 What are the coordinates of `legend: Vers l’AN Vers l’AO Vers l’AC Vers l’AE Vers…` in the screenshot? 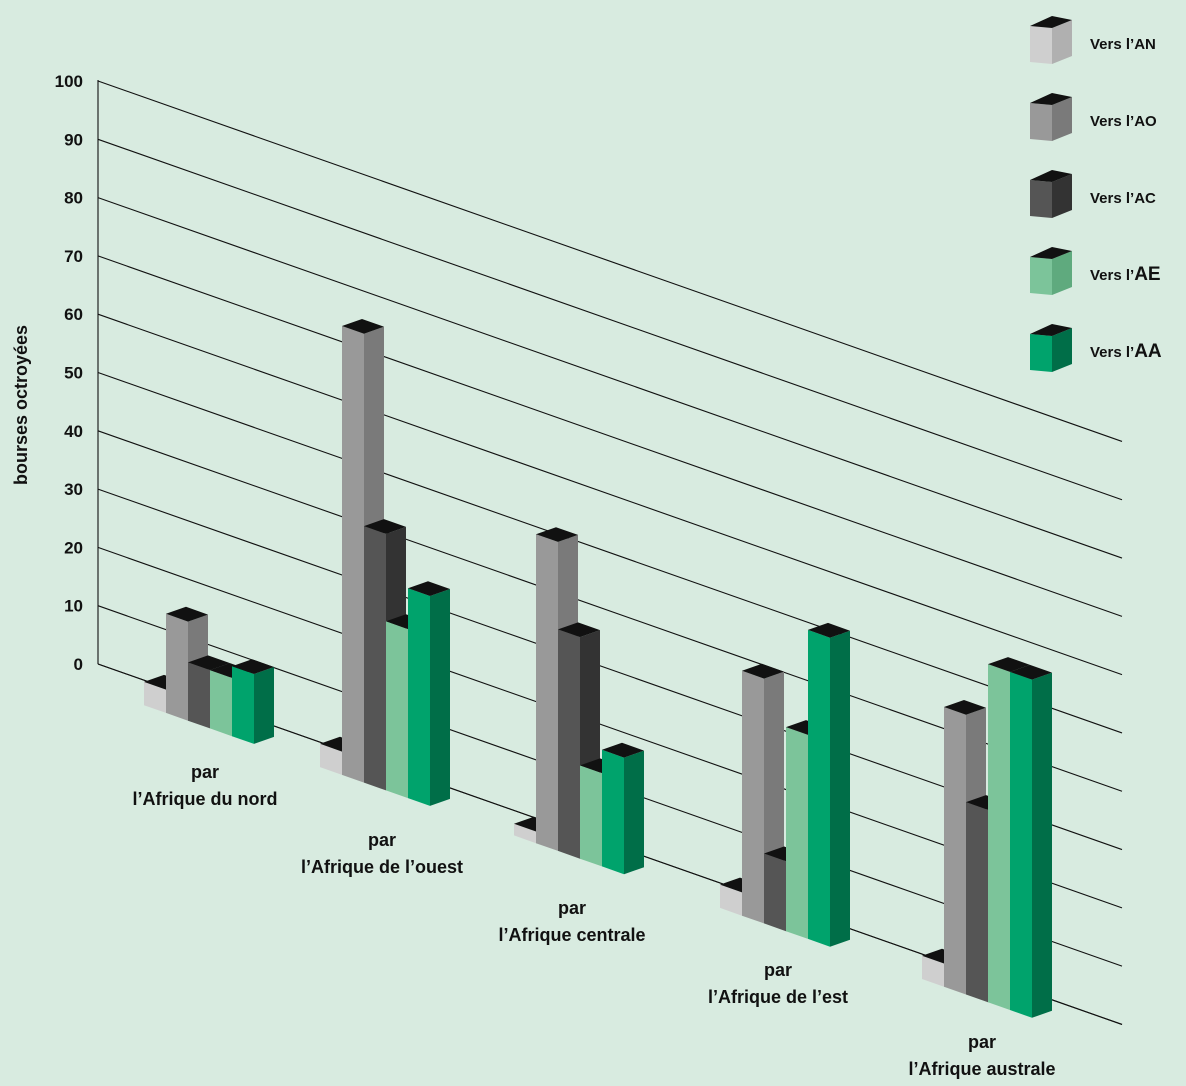 It's located at (1096, 194).